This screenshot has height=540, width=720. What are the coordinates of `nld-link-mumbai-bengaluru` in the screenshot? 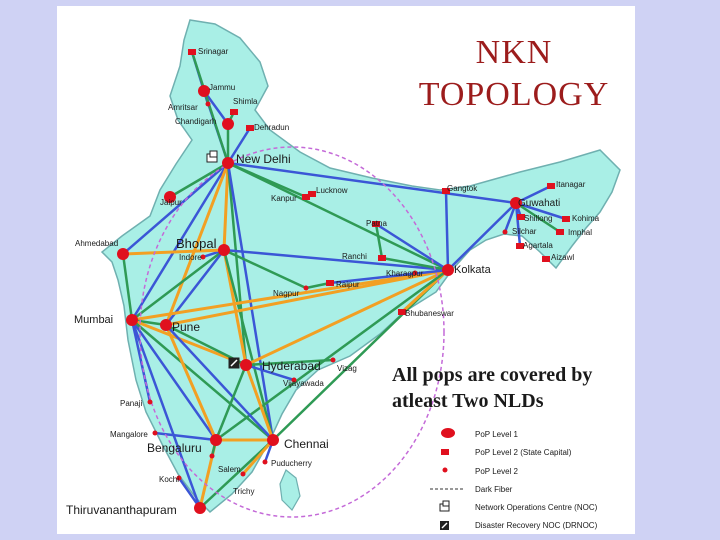 It's located at (174, 380).